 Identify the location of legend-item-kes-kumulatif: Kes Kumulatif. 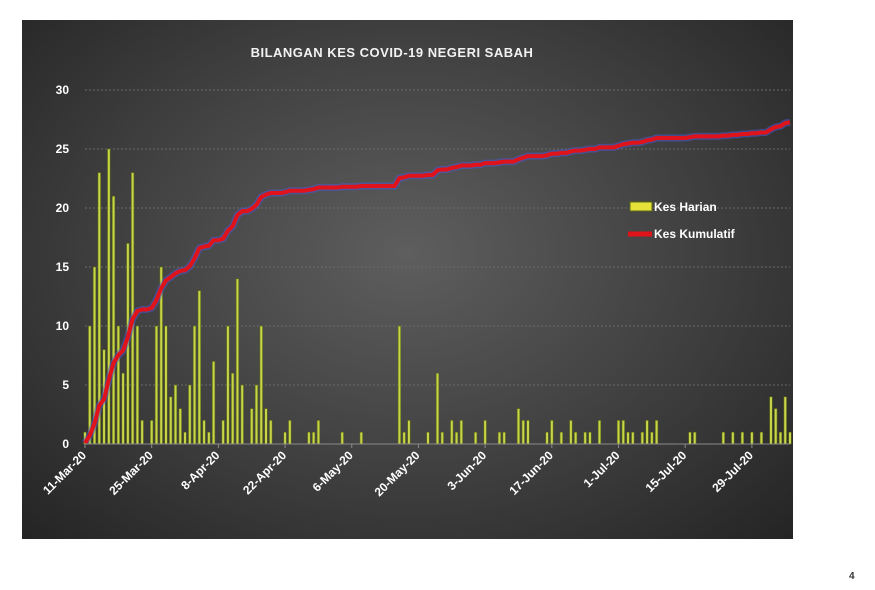
(682, 234).